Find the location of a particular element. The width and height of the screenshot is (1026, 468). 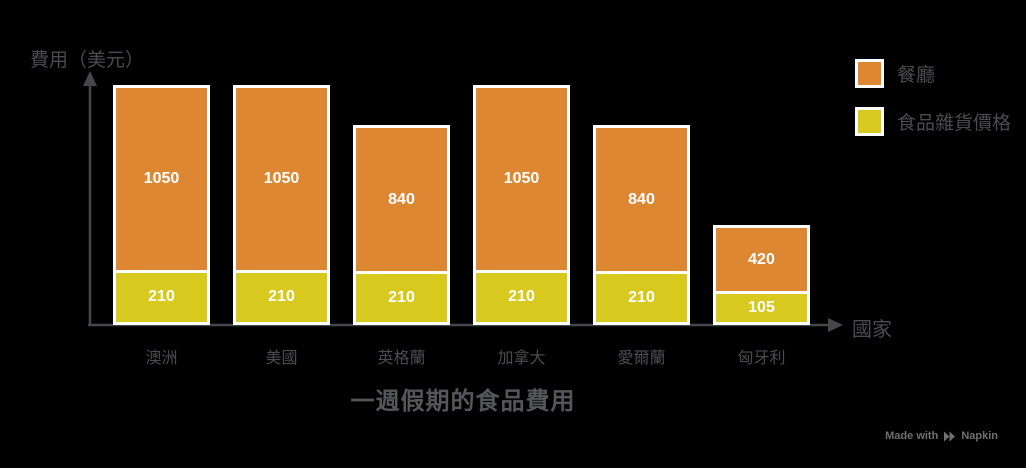

legend: 餐廳 食品雜貨價格 is located at coordinates (933, 97).